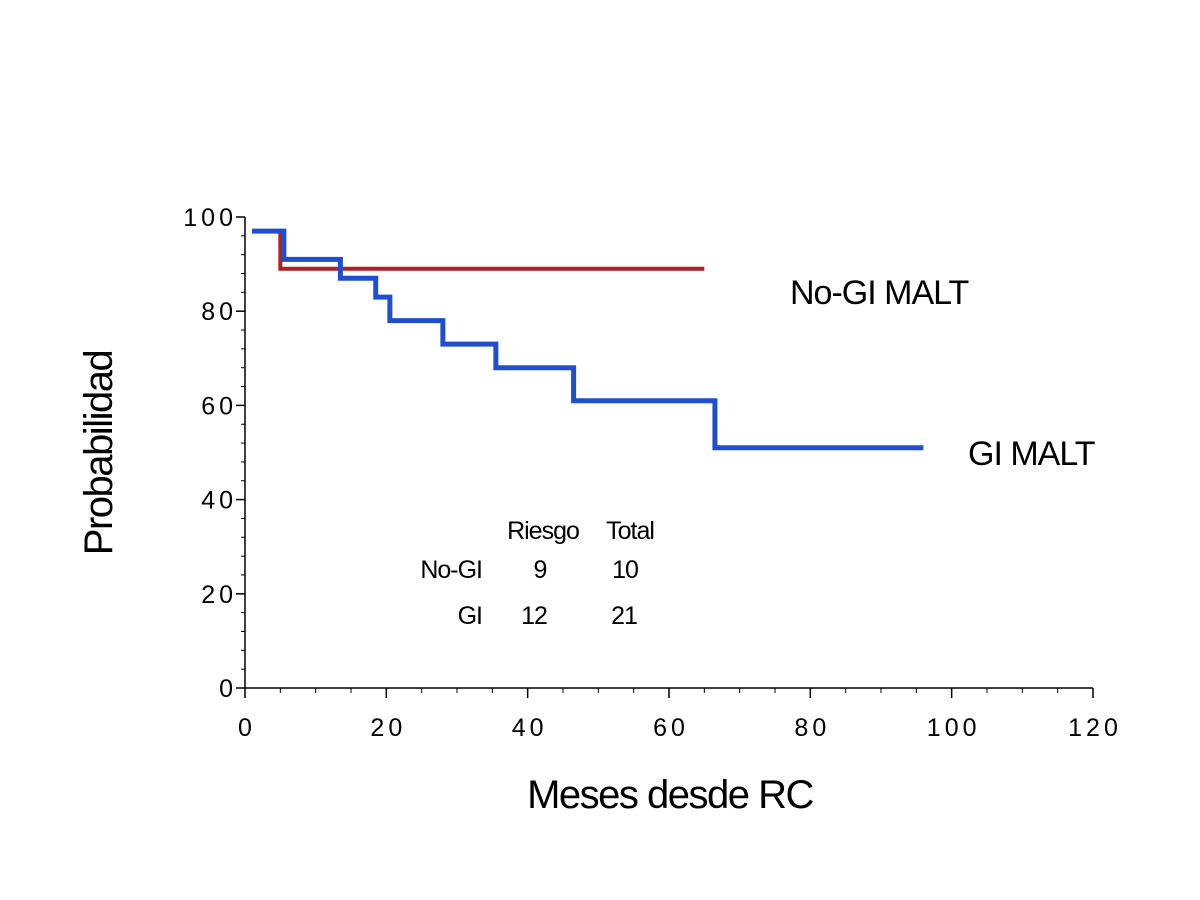 The width and height of the screenshot is (1200, 900). What do you see at coordinates (99, 453) in the screenshot?
I see `y-axis-title: Probabilidad` at bounding box center [99, 453].